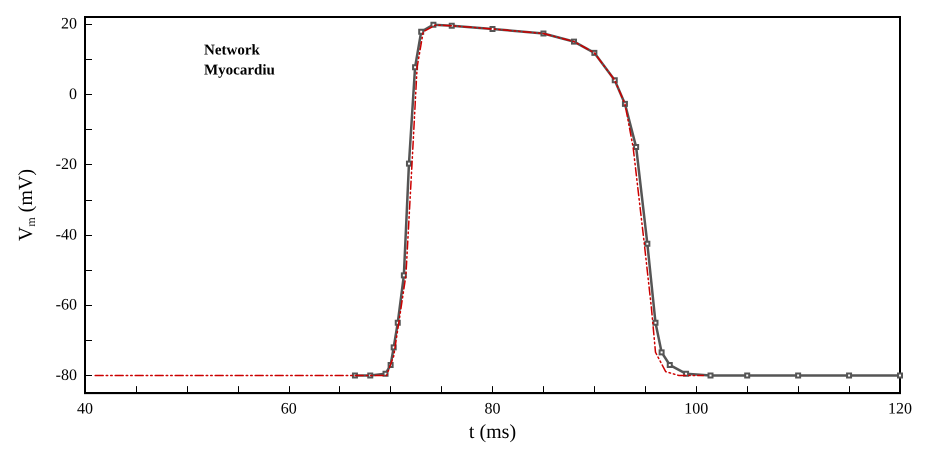  Describe the element at coordinates (66, 305) in the screenshot. I see `y-tick-label: -60` at that location.